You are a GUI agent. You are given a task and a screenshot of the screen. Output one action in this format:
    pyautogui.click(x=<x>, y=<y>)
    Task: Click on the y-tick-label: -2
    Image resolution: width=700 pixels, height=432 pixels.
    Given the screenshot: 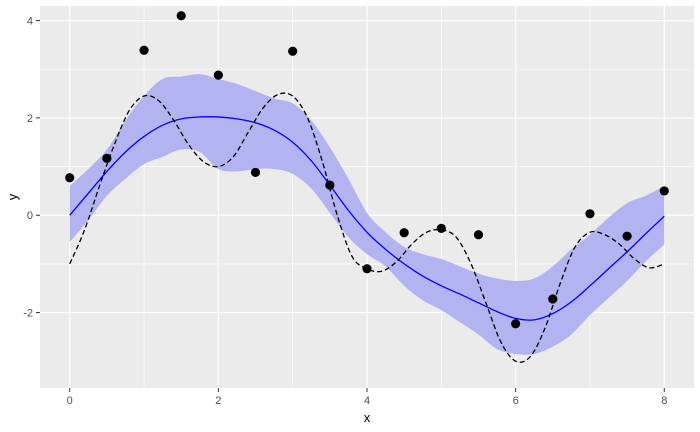 What is the action you would take?
    pyautogui.click(x=28, y=314)
    